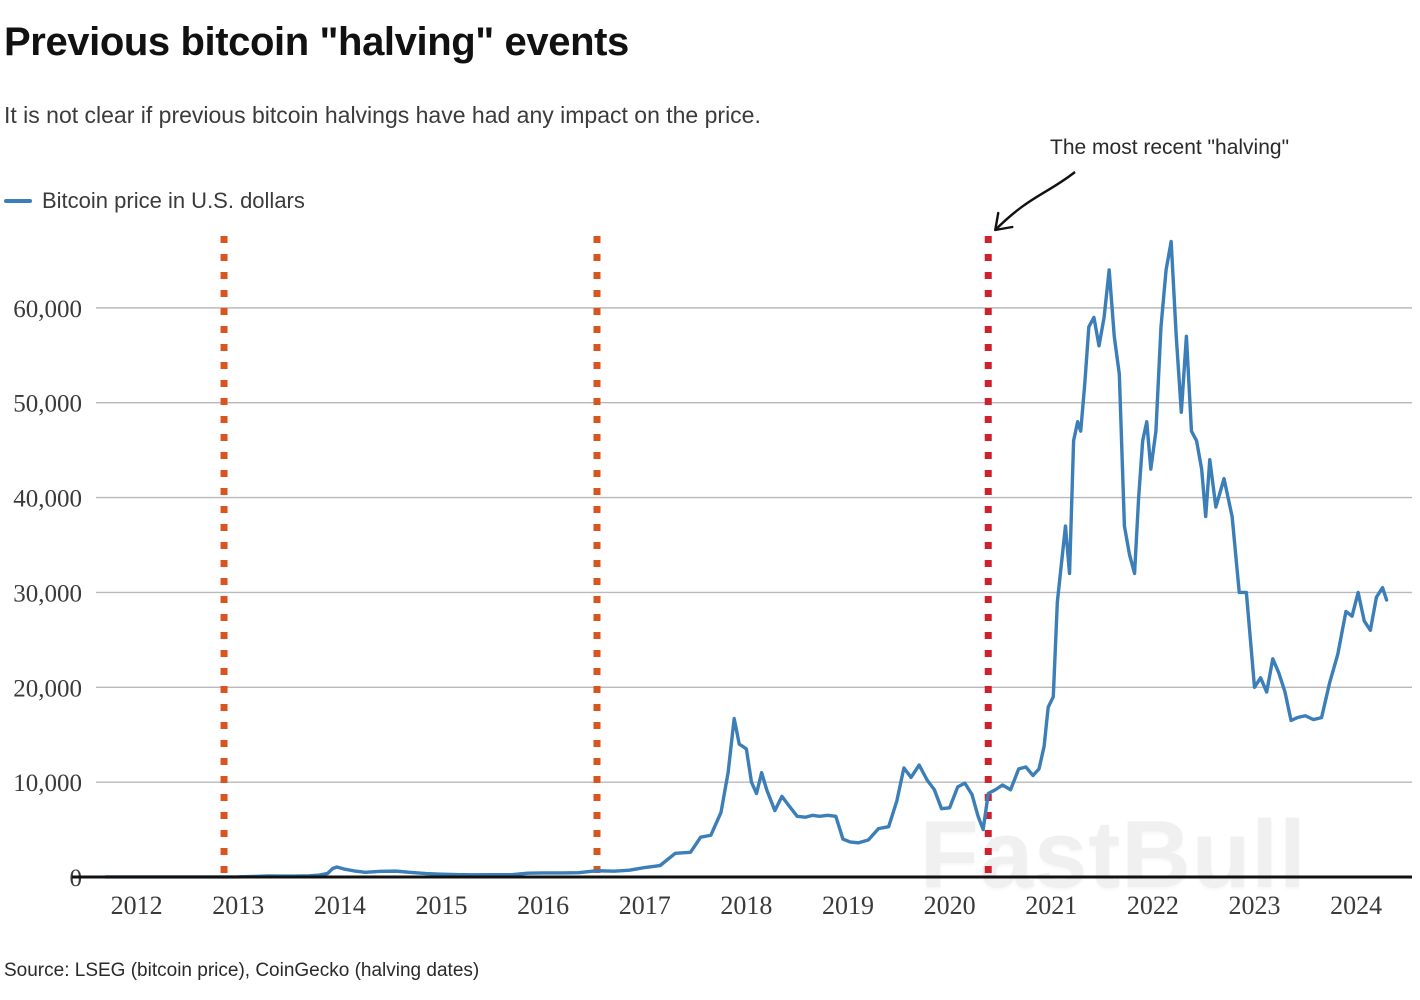 This screenshot has height=1000, width=1420. What do you see at coordinates (316, 42) in the screenshot?
I see `page-title: Previous bitcoin "halving" events` at bounding box center [316, 42].